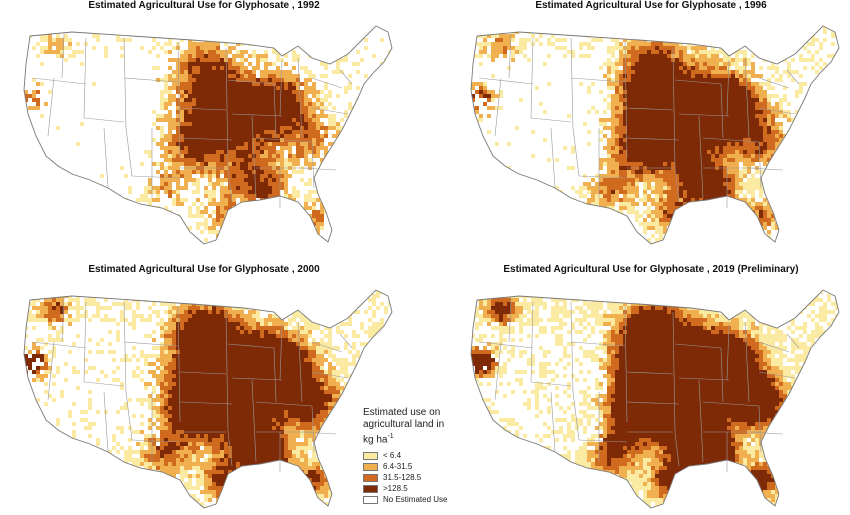 The height and width of the screenshot is (515, 850). I want to click on legend-item: No Estimated Use, so click(413, 499).